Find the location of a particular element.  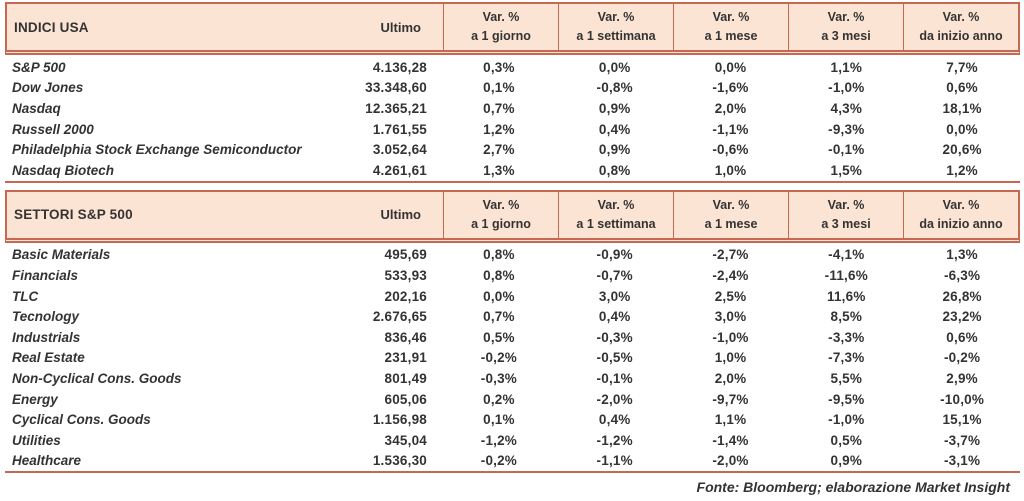

row-name: Basic Materials is located at coordinates (61, 255).